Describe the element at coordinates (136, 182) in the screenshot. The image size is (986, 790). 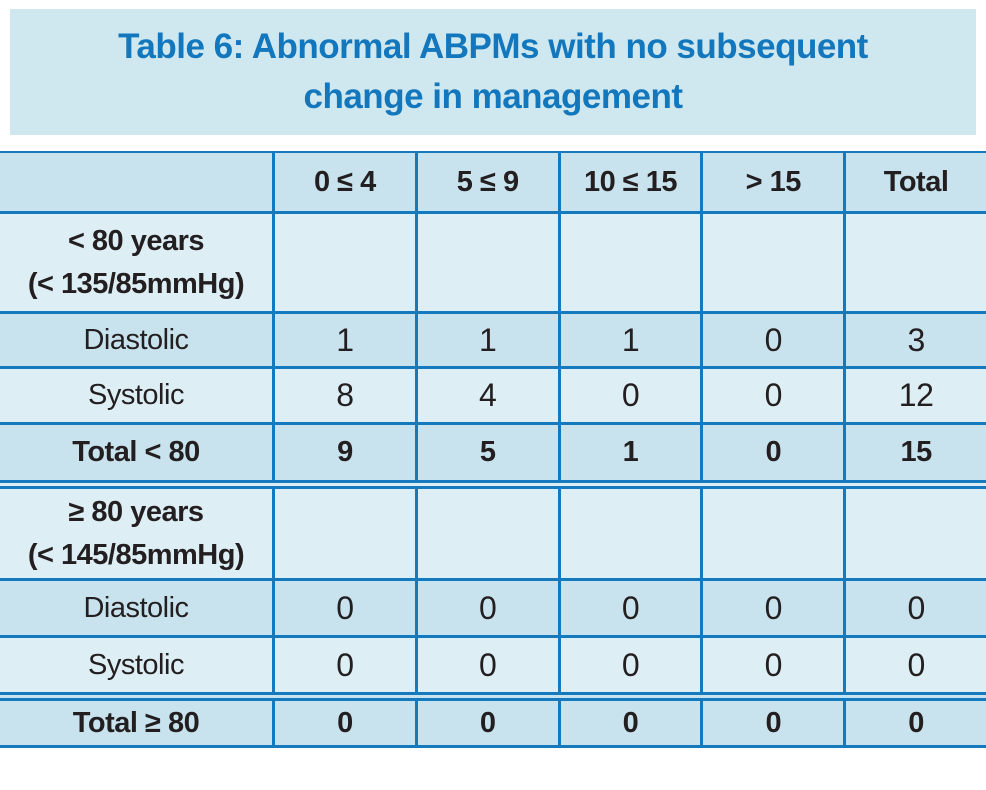
I see `header-cell-empty` at that location.